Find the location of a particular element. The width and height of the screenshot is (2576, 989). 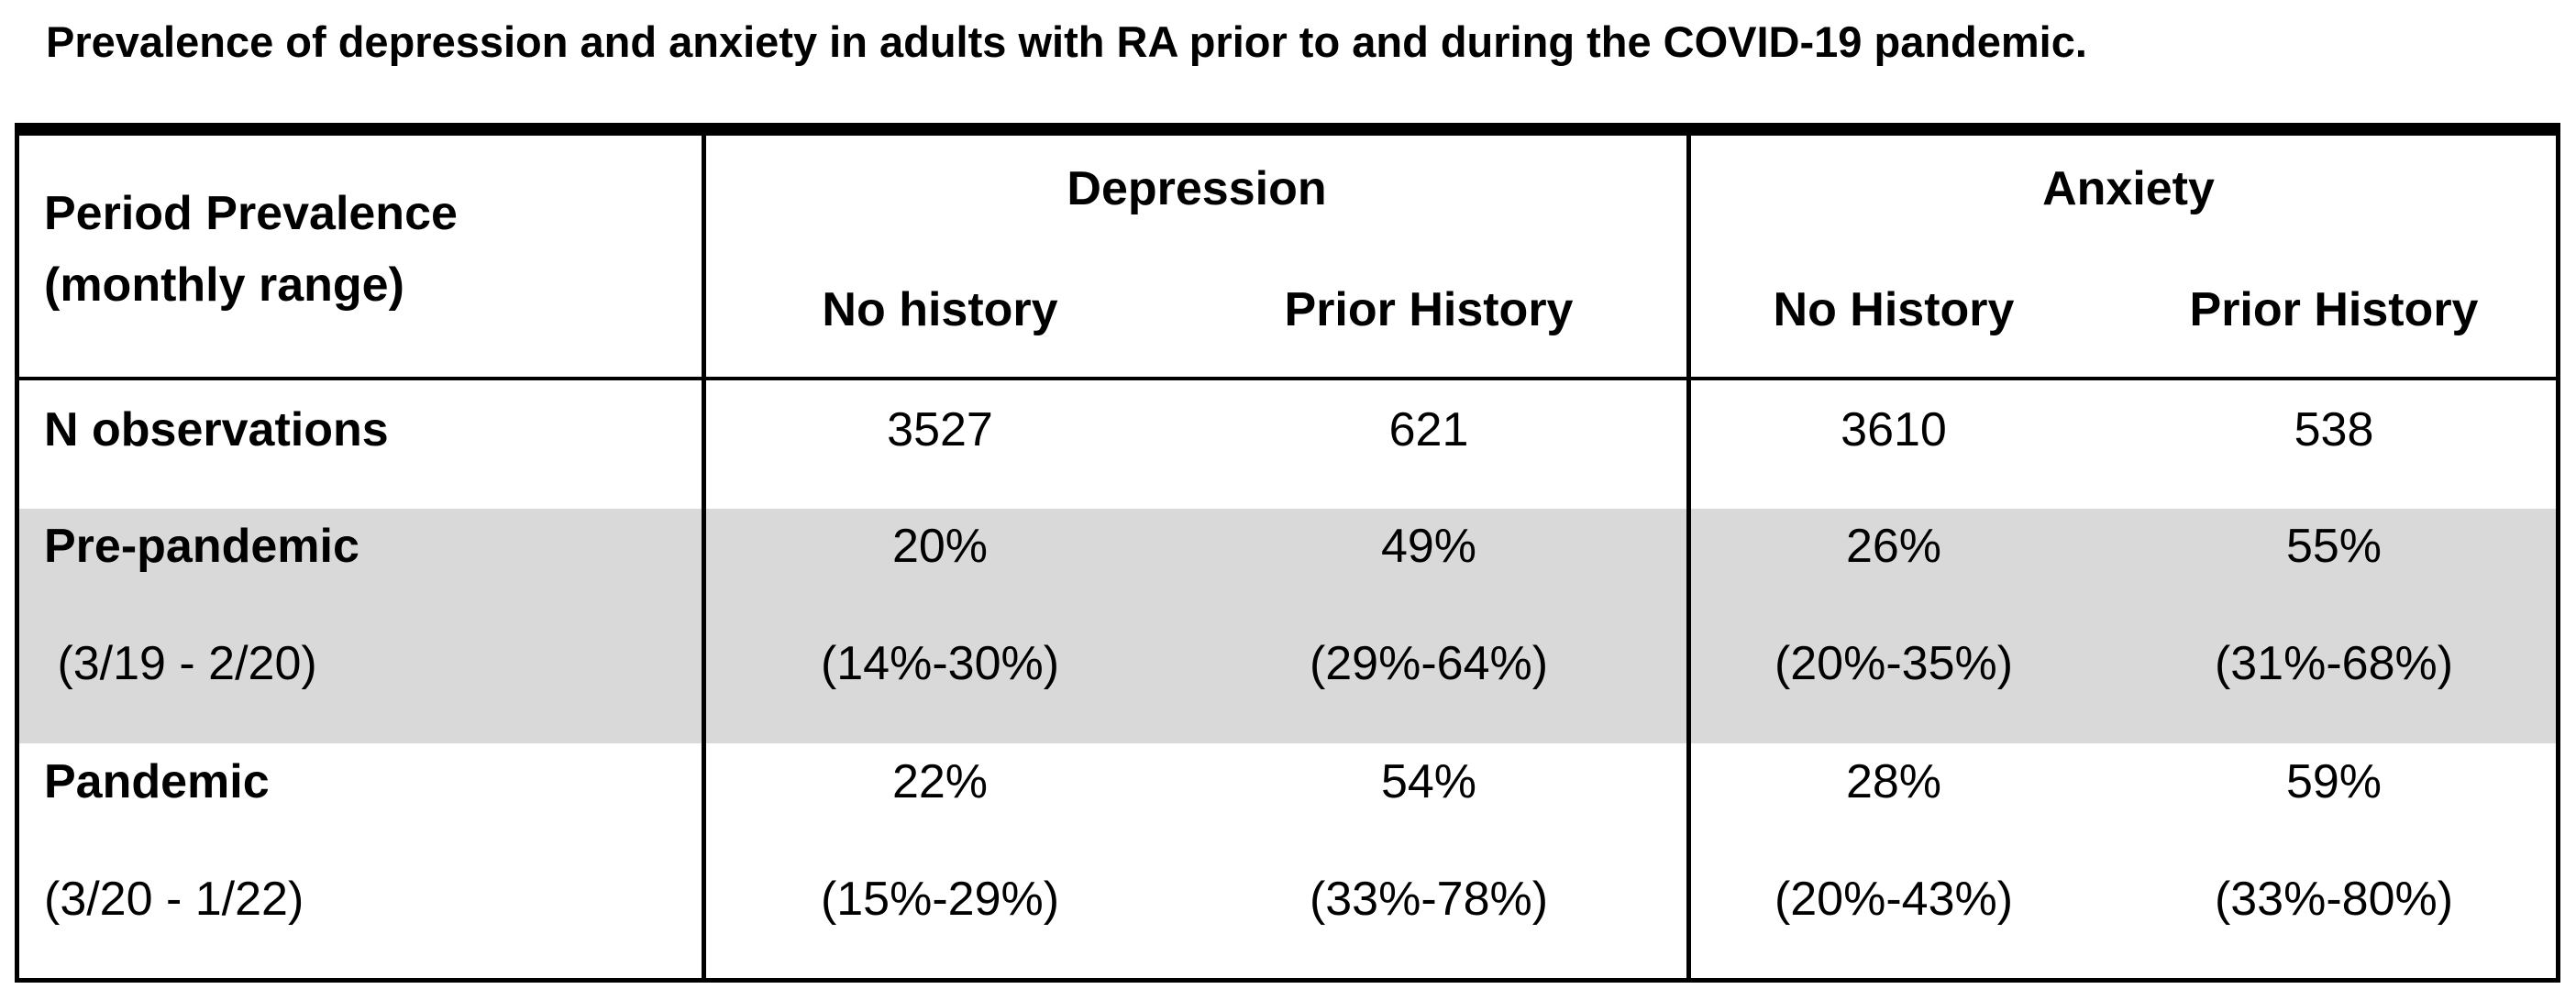

range-pandemic-depression-prior-history: (33%-78%) is located at coordinates (1429, 899).